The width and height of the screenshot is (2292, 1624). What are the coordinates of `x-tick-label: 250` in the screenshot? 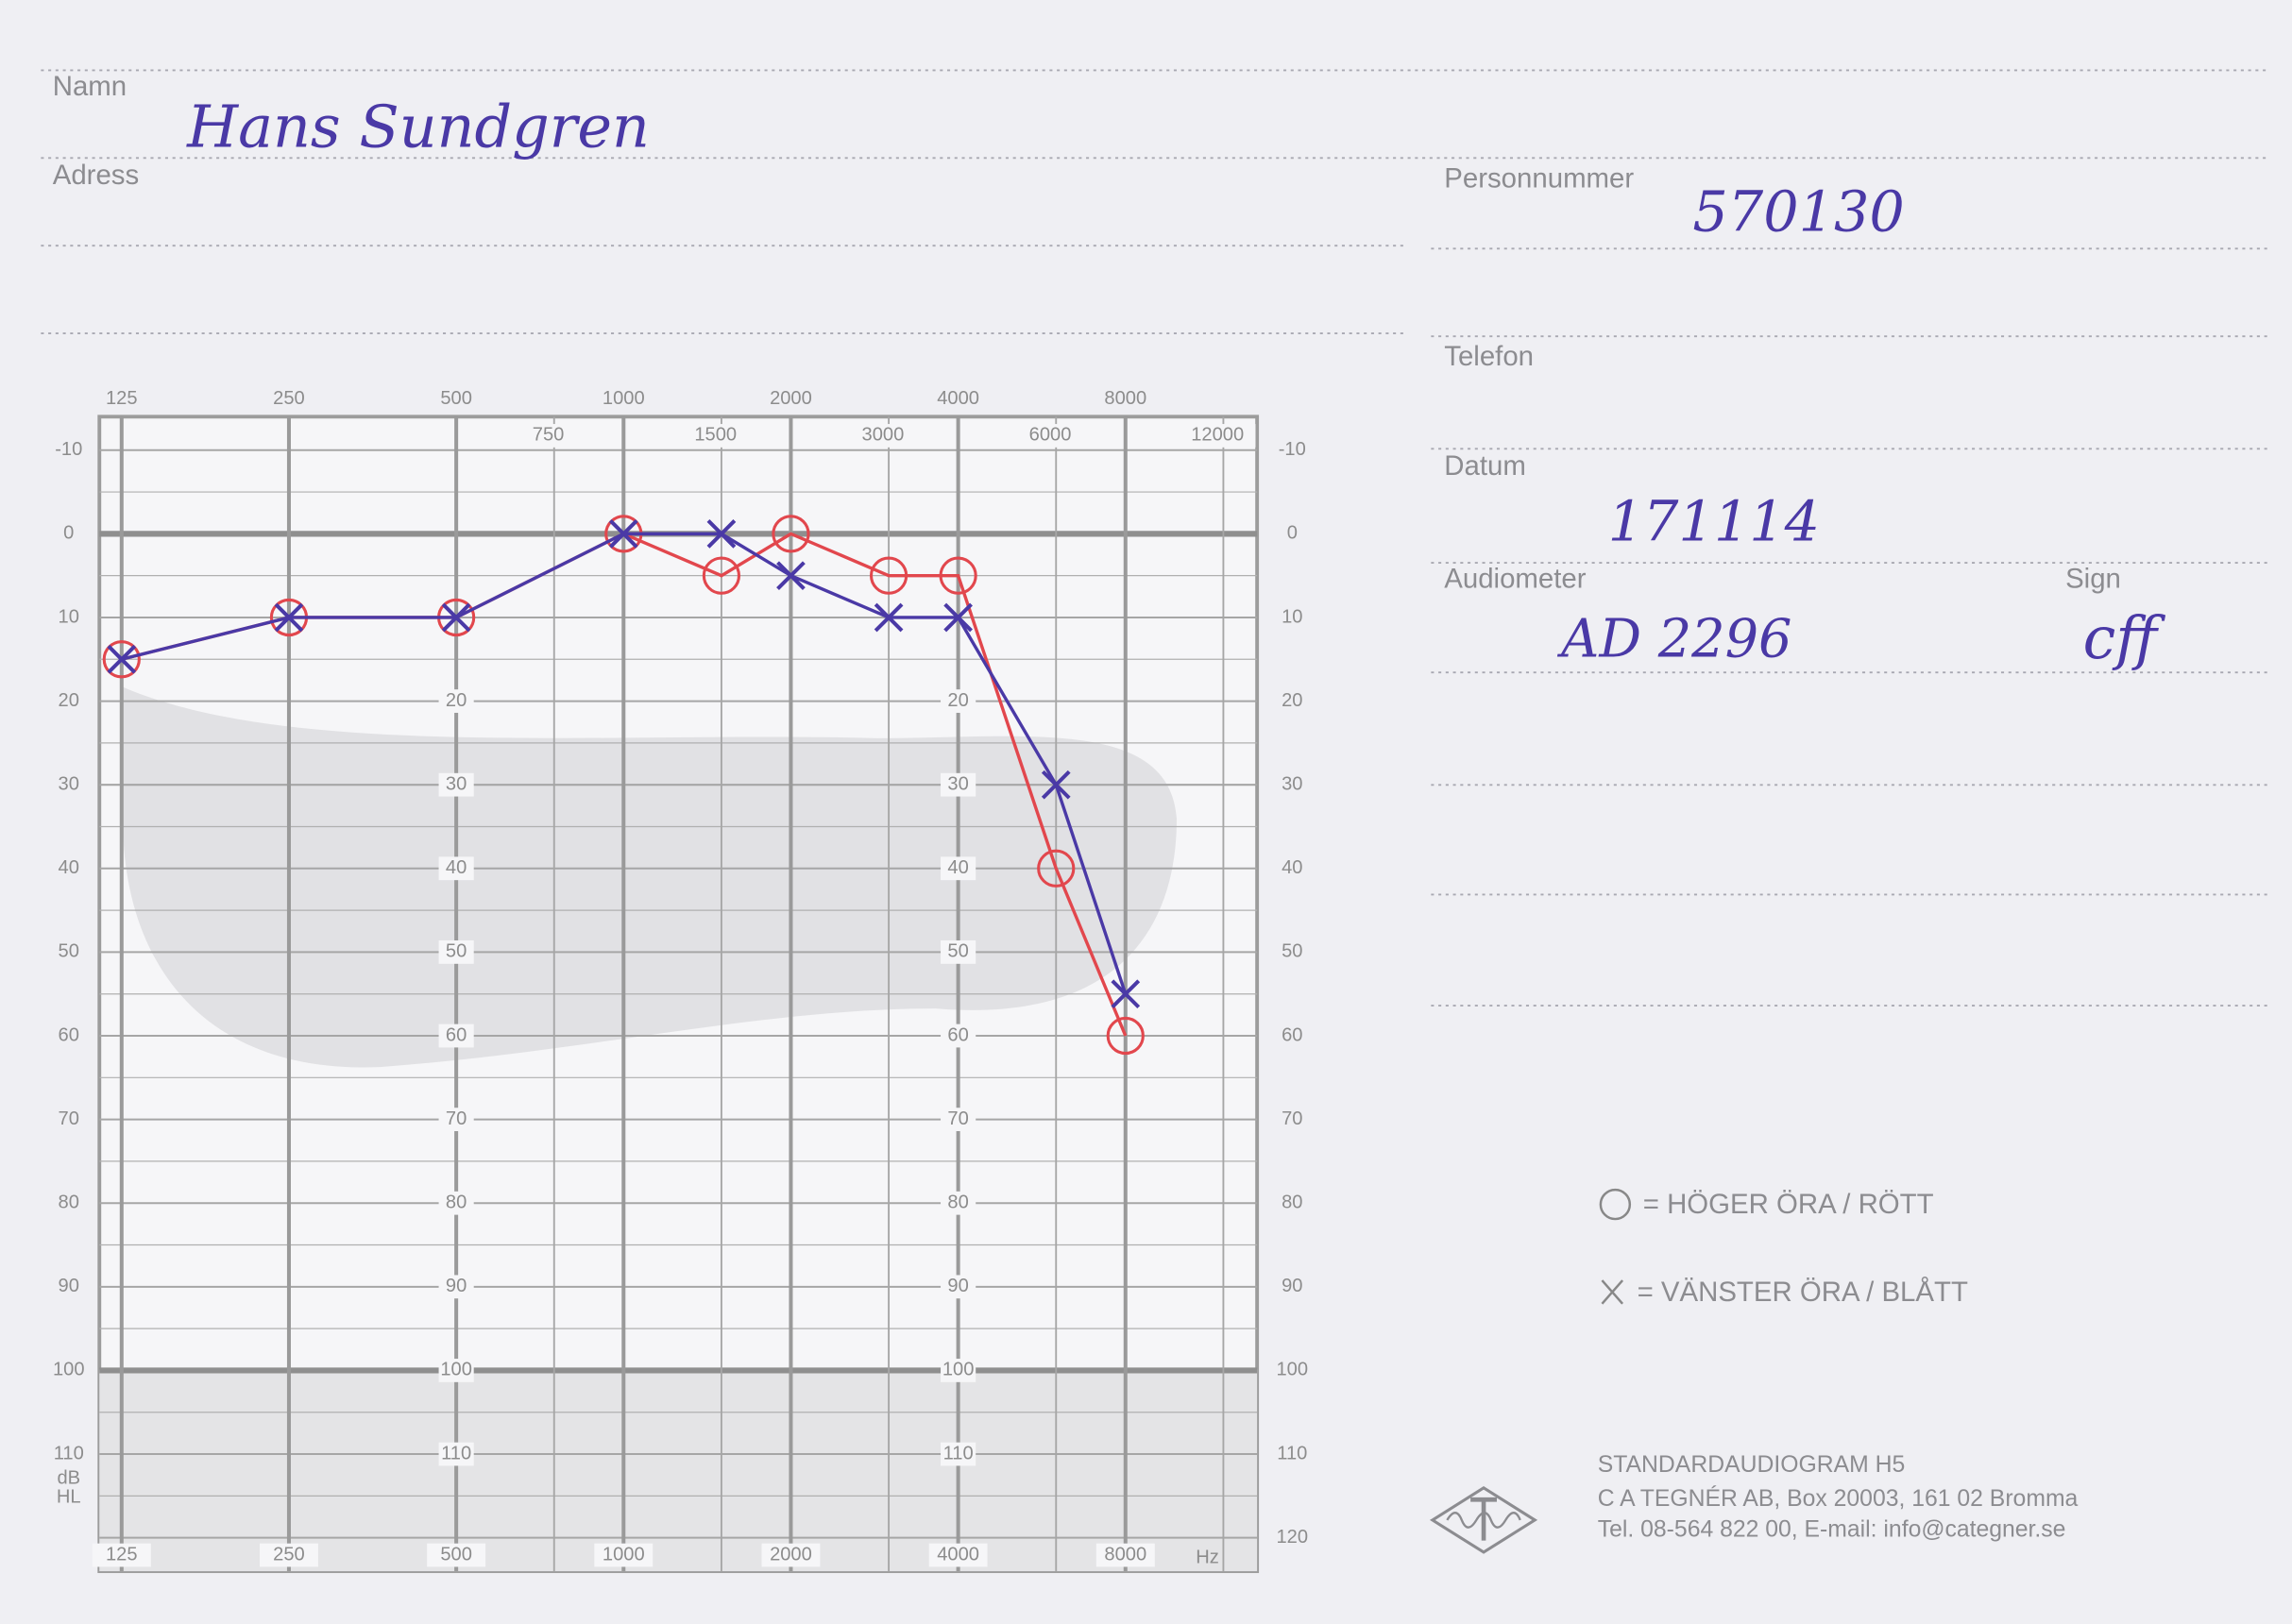 It's located at (289, 1554).